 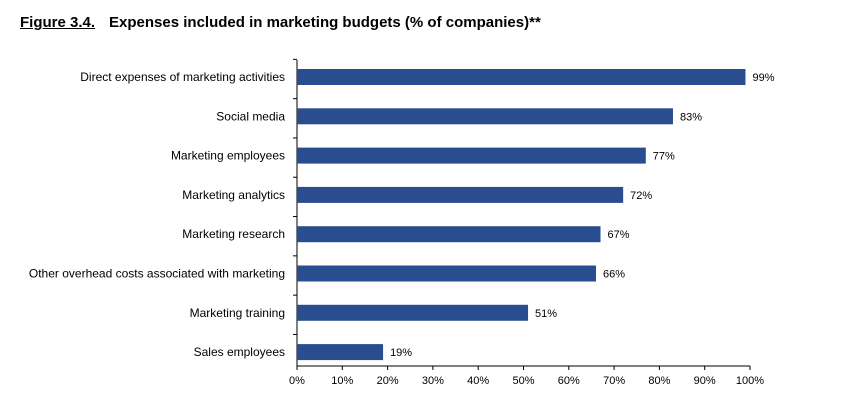 I want to click on x-tick-label: 40%, so click(x=478, y=381).